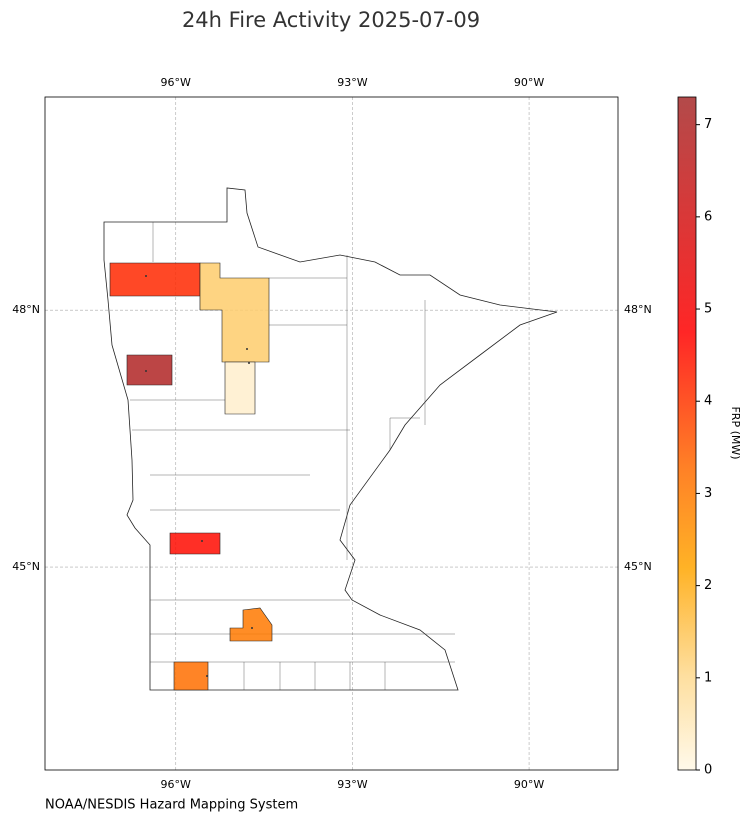 The image size is (751, 827). I want to click on colorbar-label: FRP (MW), so click(735, 432).